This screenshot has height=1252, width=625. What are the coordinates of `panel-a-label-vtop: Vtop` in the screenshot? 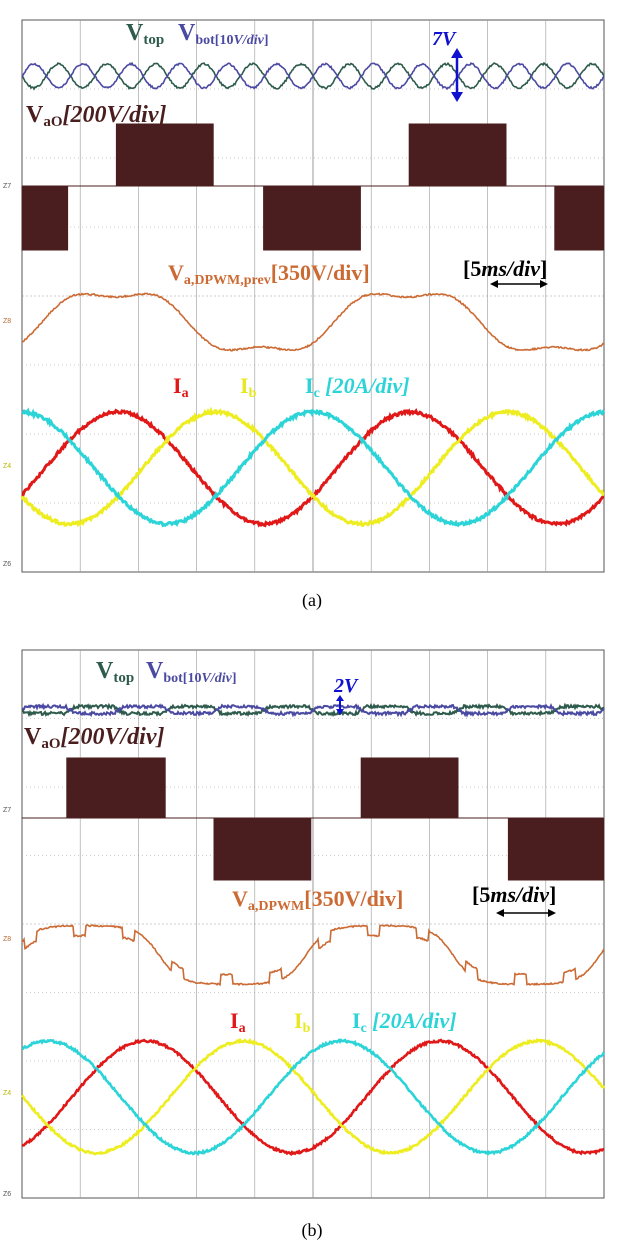 It's located at (145, 34).